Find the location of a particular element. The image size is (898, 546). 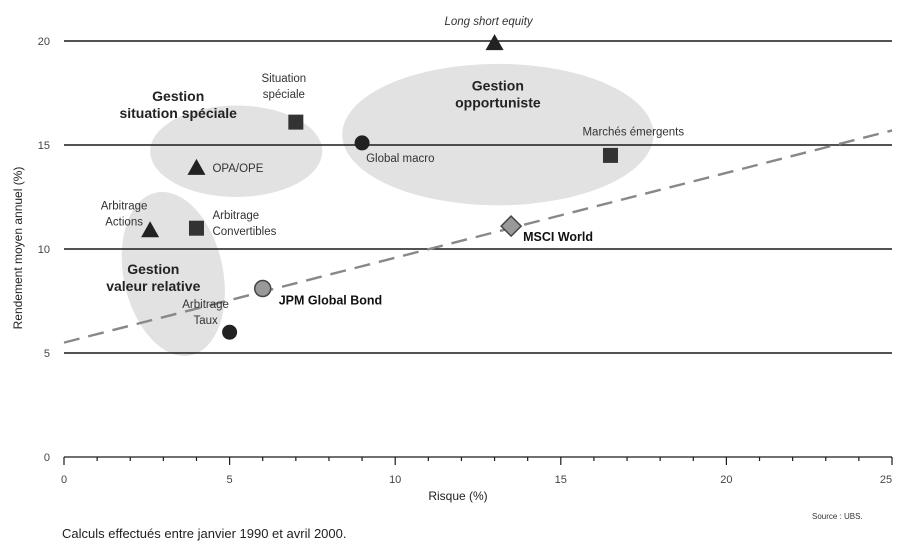

x-tick-label: 25 is located at coordinates (886, 480).